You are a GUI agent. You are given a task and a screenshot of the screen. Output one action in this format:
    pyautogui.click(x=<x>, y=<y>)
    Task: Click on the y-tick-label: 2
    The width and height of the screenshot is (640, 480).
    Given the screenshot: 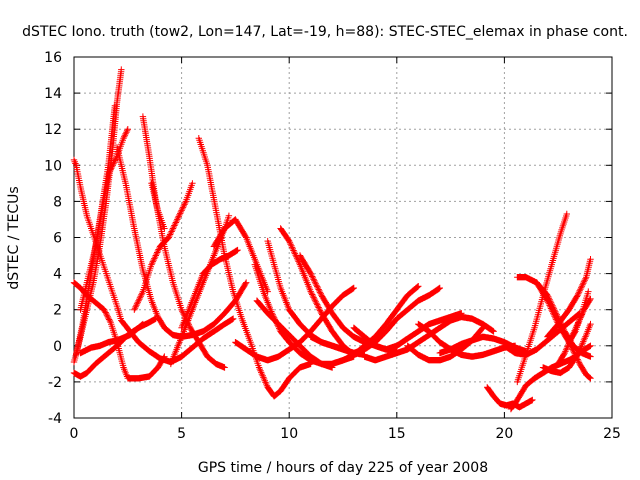 What is the action you would take?
    pyautogui.click(x=57, y=311)
    